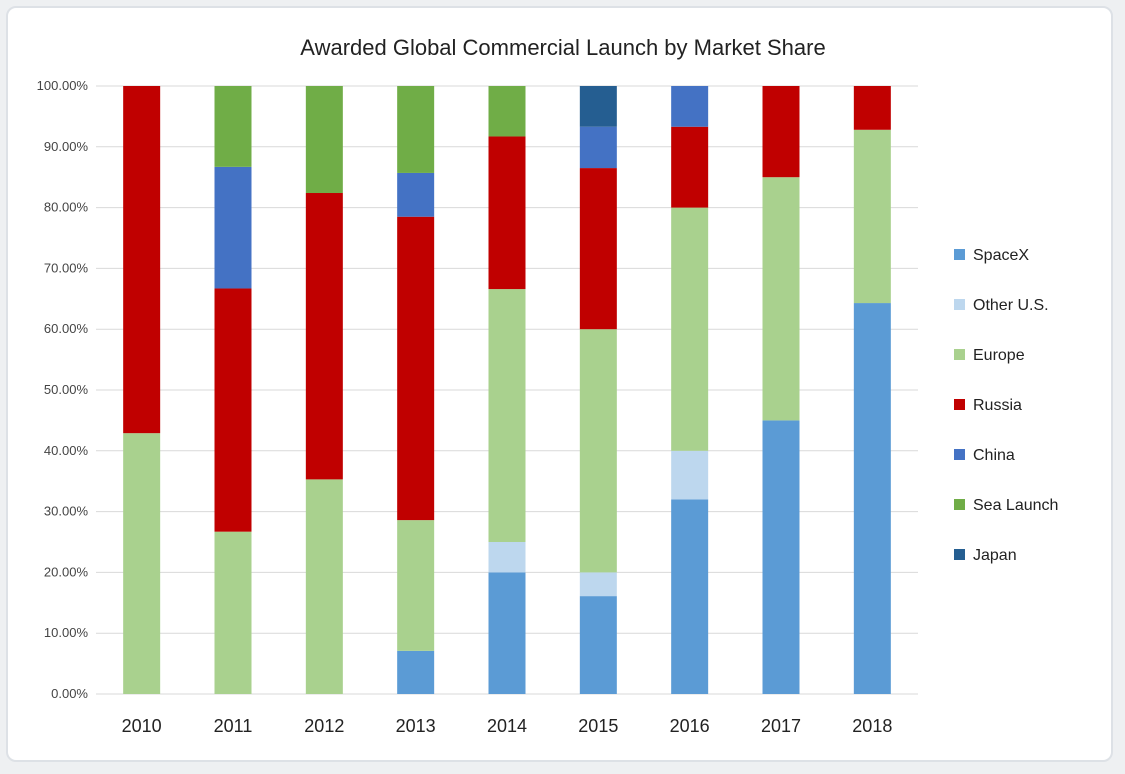  What do you see at coordinates (598, 645) in the screenshot?
I see `bar-segment-2015-spacex` at bounding box center [598, 645].